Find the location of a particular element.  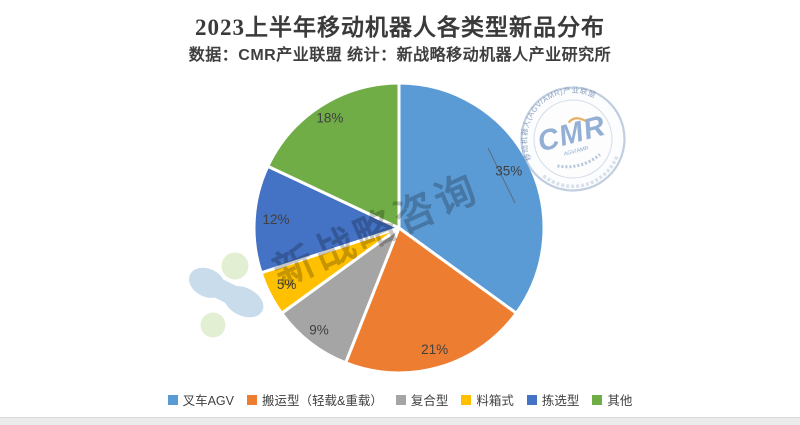

legend-item-1: 叉车AGV is located at coordinates (200, 399).